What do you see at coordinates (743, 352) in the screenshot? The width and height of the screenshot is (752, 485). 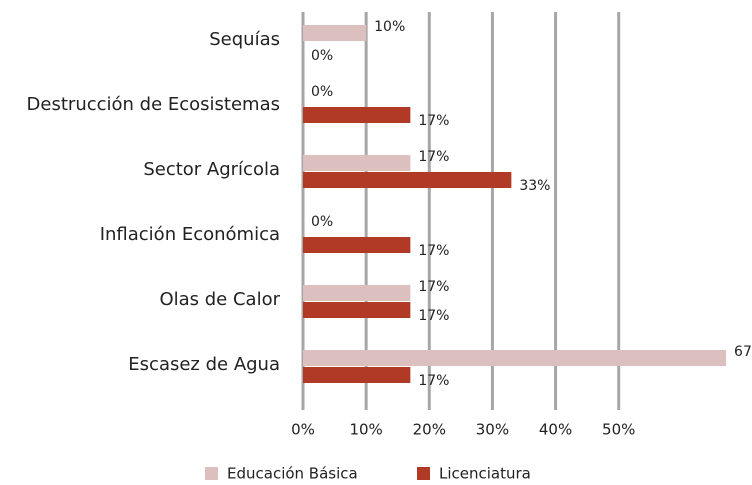 I see `value-label: 67%` at bounding box center [743, 352].